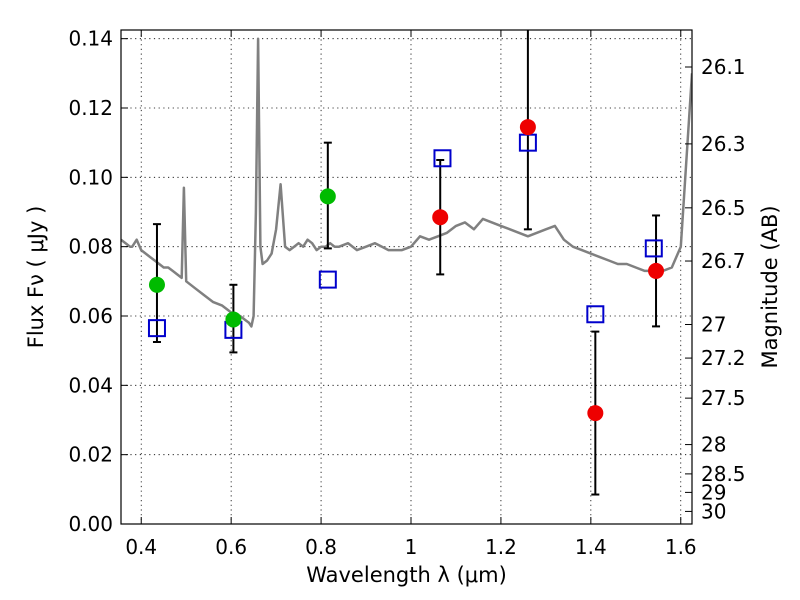 This screenshot has height=600, width=800. Describe the element at coordinates (90, 524) in the screenshot. I see `y-tick-label: 0.00` at that location.